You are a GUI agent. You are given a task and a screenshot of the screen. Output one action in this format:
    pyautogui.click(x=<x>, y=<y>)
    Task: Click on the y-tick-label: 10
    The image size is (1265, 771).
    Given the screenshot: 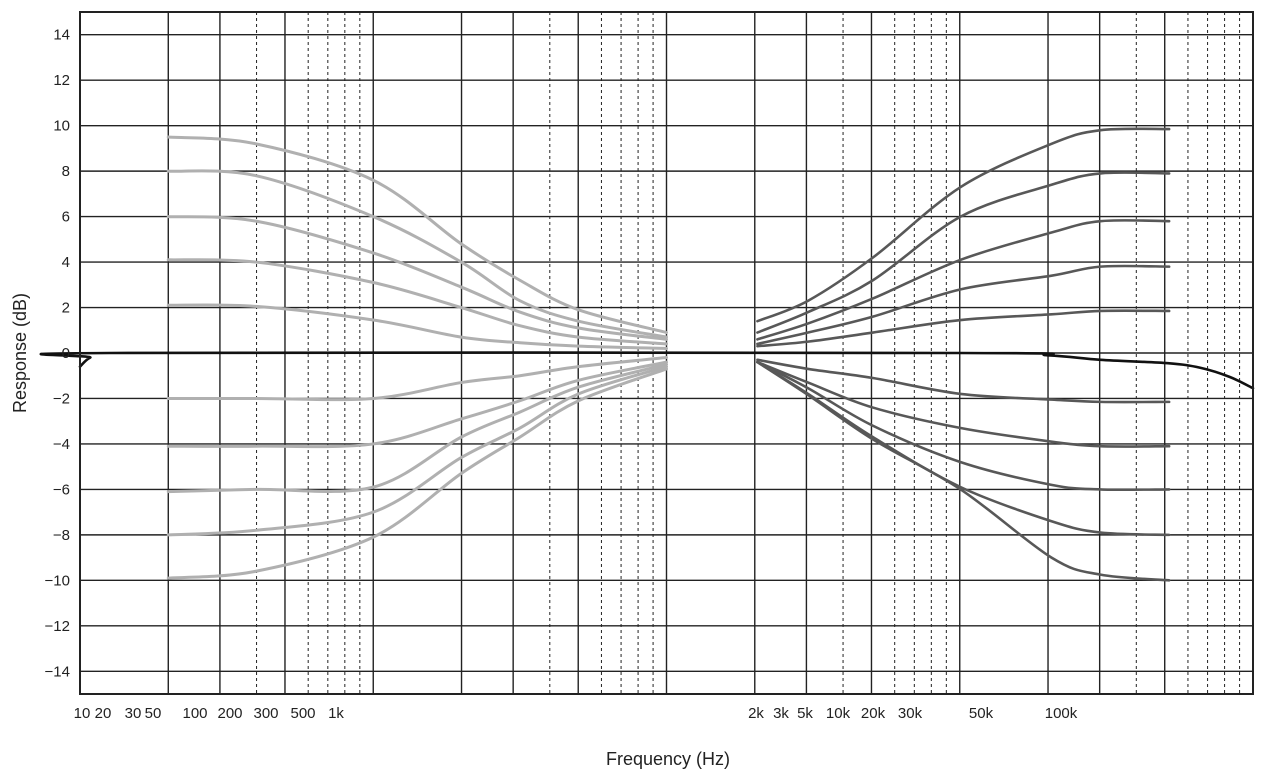 What is the action you would take?
    pyautogui.click(x=61, y=126)
    